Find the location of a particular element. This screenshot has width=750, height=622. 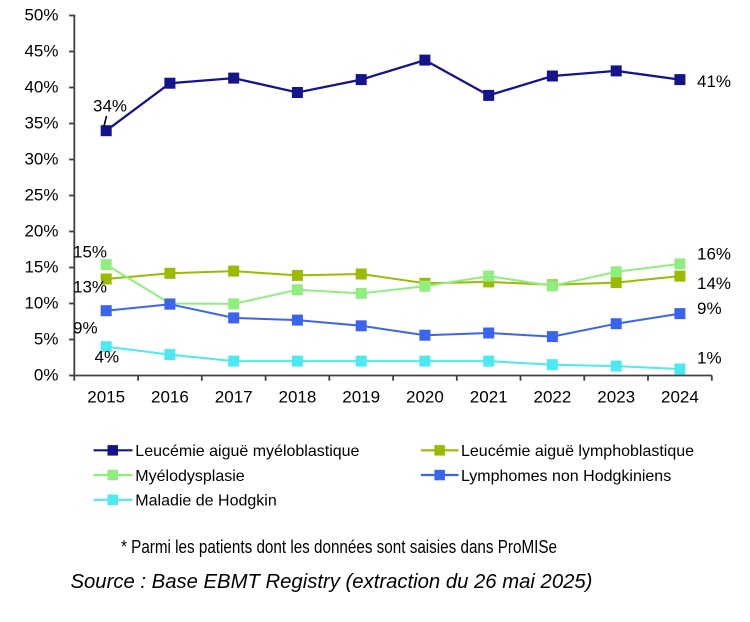

svg-text: 2015 is located at coordinates (106, 397).